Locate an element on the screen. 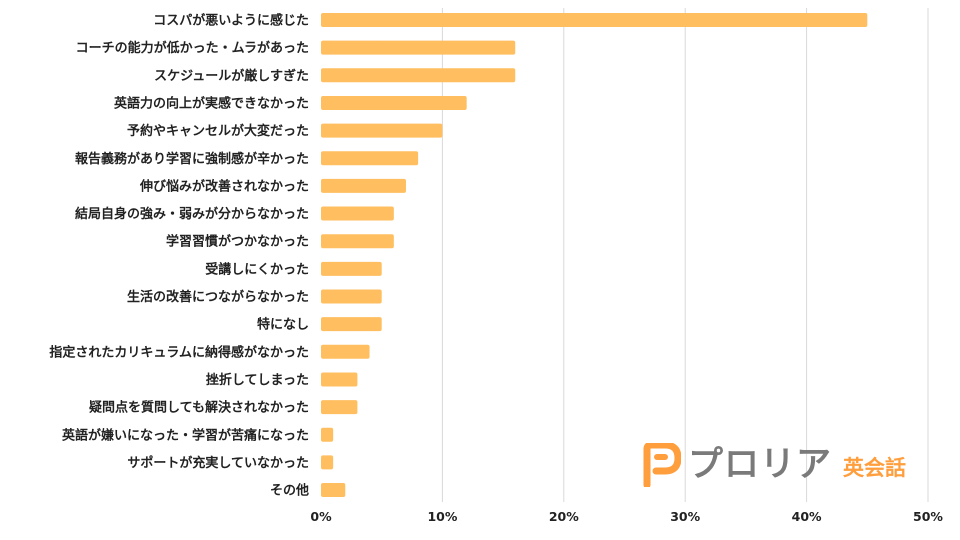 This screenshot has height=540, width=960. category-label: 報告義務があり学習に強制感が辛かった is located at coordinates (192, 159).